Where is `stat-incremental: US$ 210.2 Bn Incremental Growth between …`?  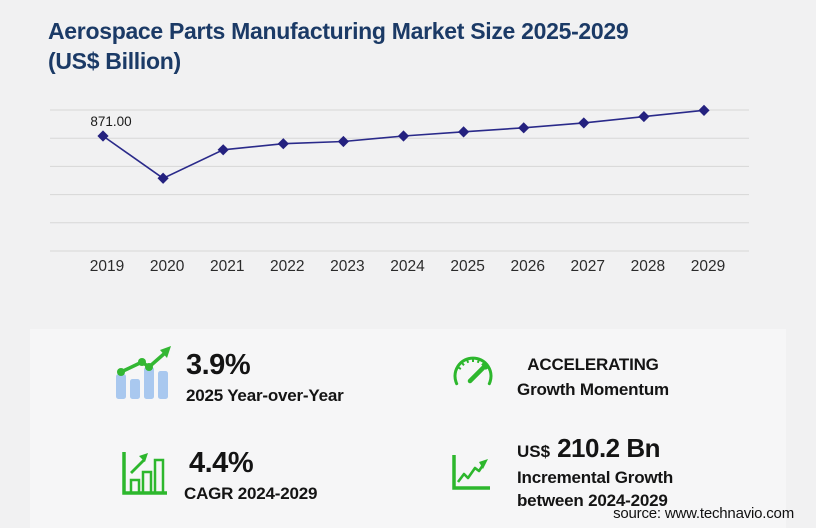
stat-incremental: US$ 210.2 Bn Incremental Growth between … is located at coordinates (595, 473).